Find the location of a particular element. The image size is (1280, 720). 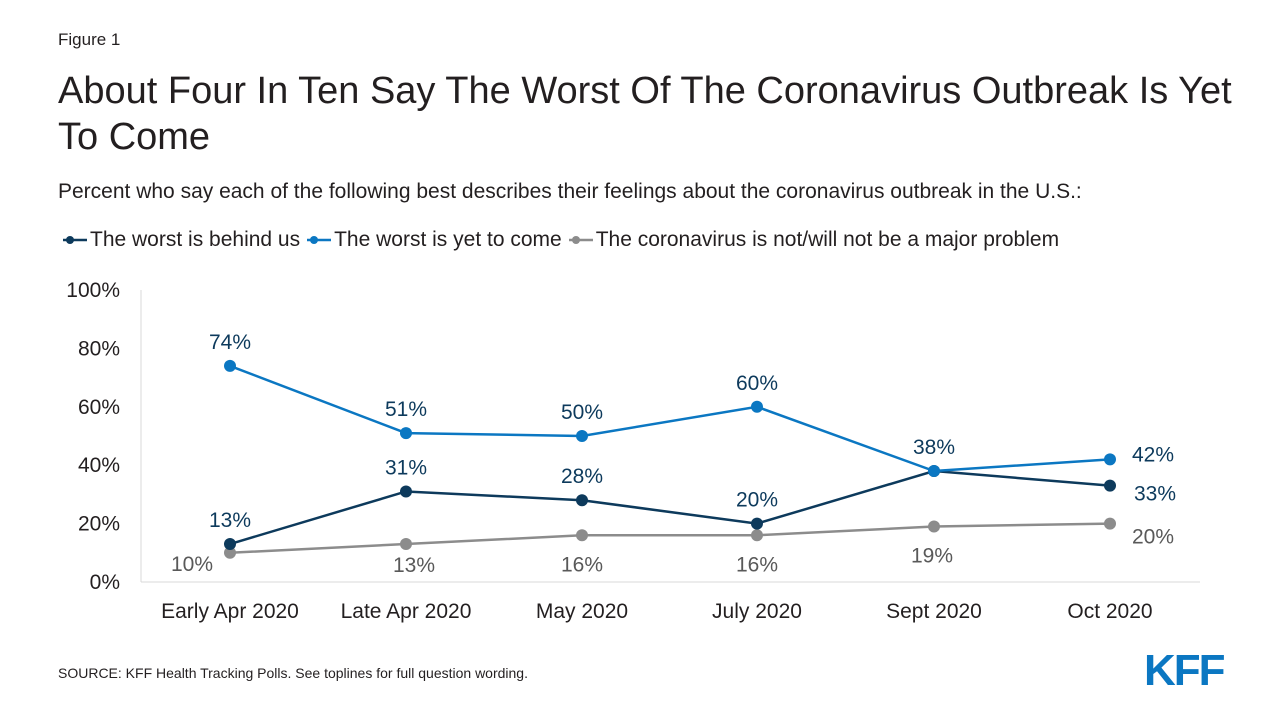

data-label: 33% is located at coordinates (1155, 494).